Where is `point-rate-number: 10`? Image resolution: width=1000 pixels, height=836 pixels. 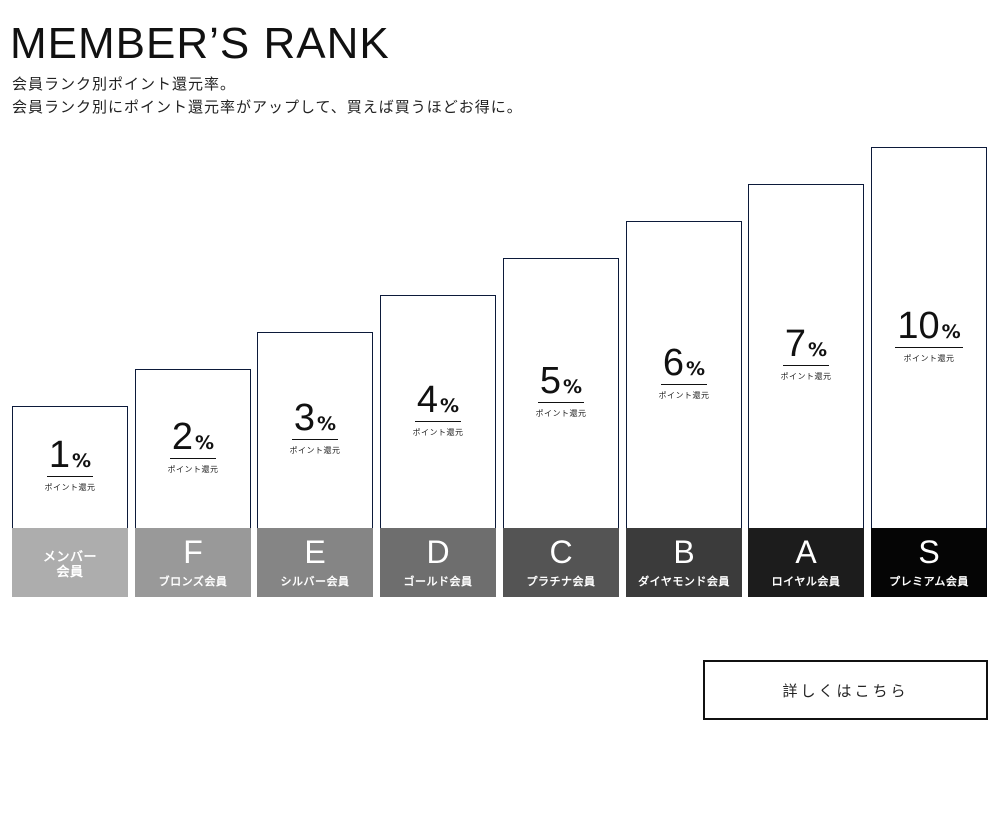 point-rate-number: 10 is located at coordinates (918, 325).